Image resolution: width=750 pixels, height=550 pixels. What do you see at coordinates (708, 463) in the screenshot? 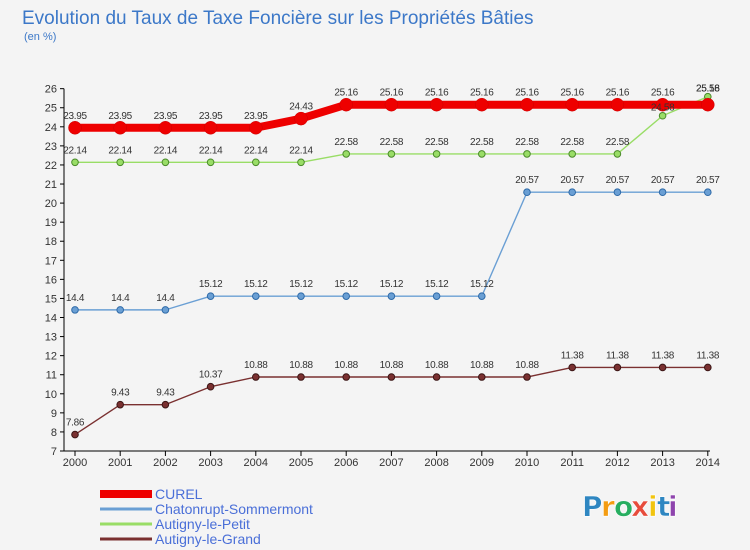
I see `x-tick-label: 2014` at bounding box center [708, 463].